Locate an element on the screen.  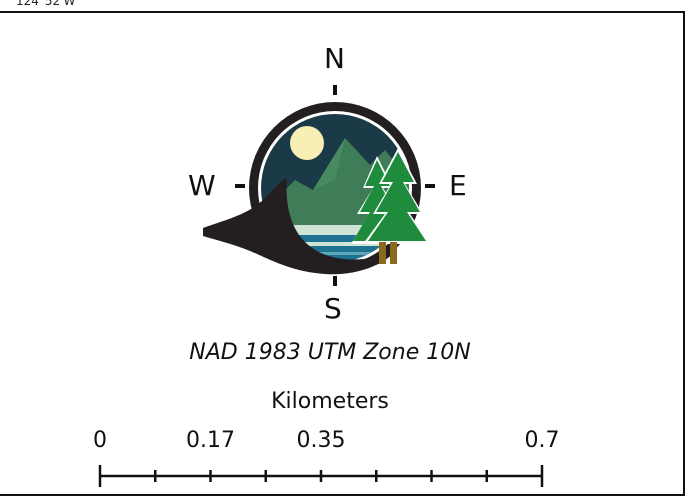
moon is located at coordinates (307, 143).